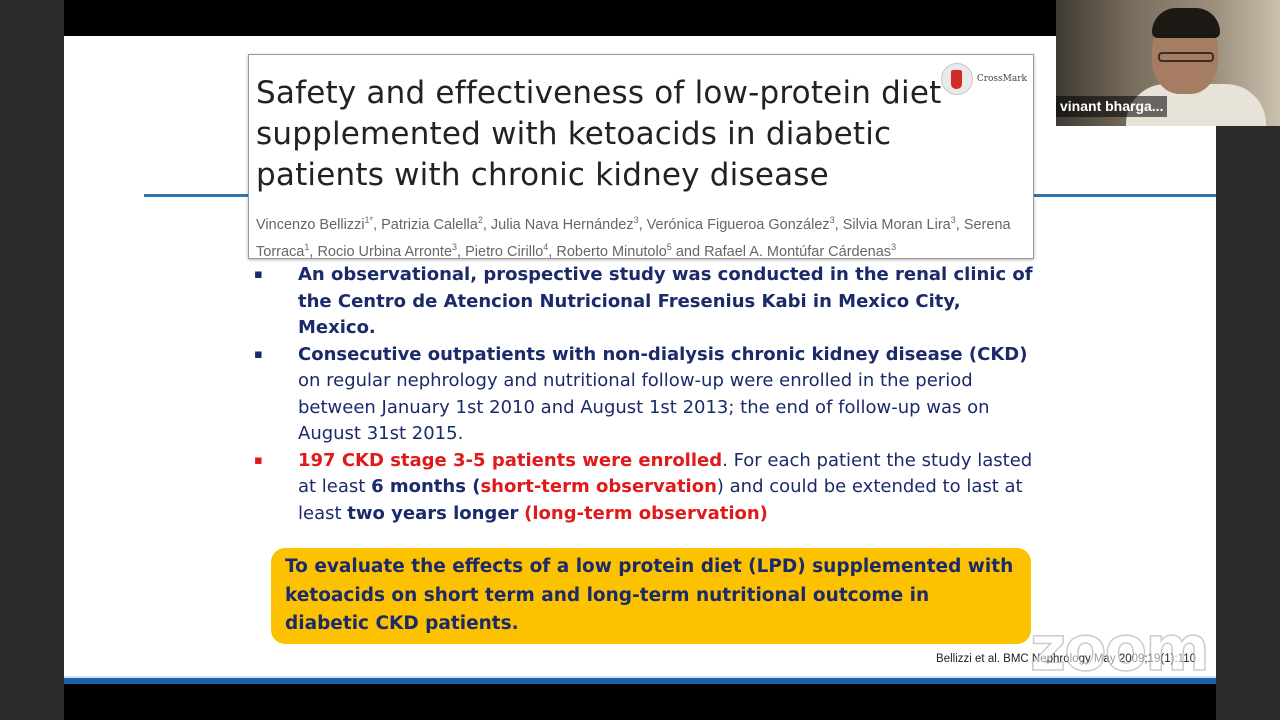  Describe the element at coordinates (738, 224) in the screenshot. I see `author-name: Verónica Figueroa González` at that location.